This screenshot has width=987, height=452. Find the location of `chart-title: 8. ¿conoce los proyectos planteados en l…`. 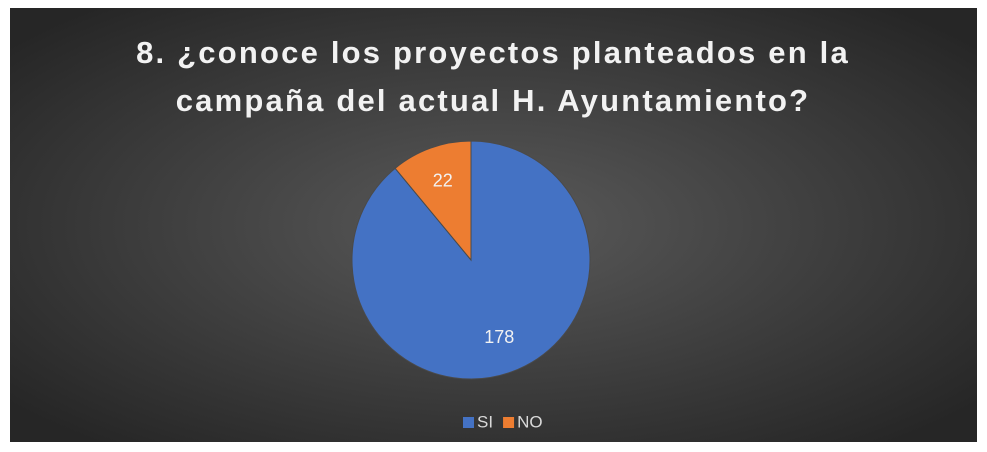

chart-title: 8. ¿conoce los proyectos planteados en l… is located at coordinates (493, 52).